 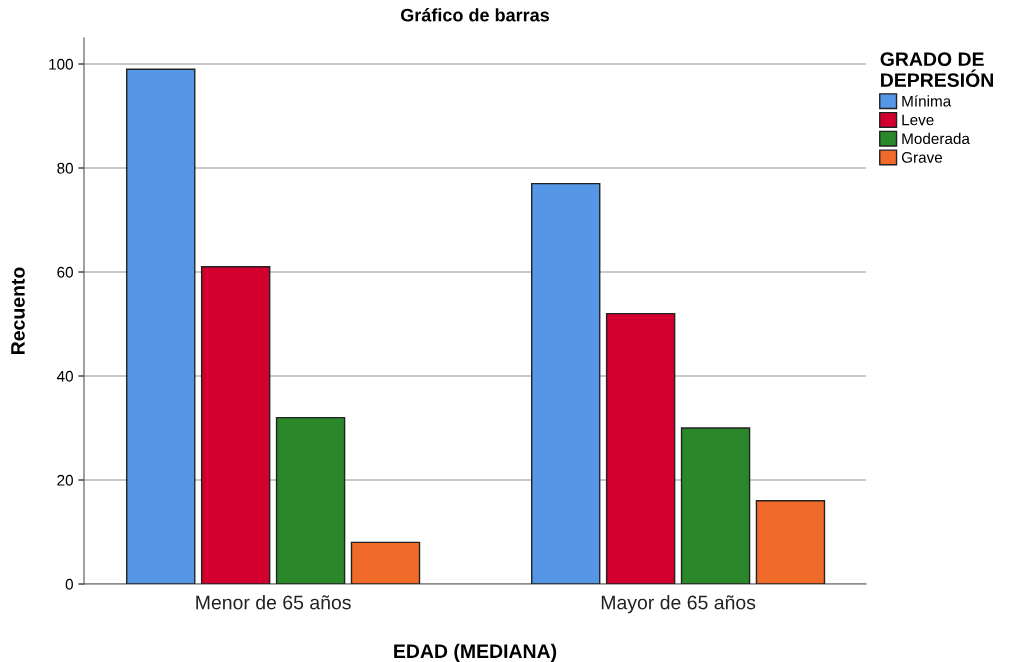 I want to click on y-tick-label: 40, so click(x=64, y=376).